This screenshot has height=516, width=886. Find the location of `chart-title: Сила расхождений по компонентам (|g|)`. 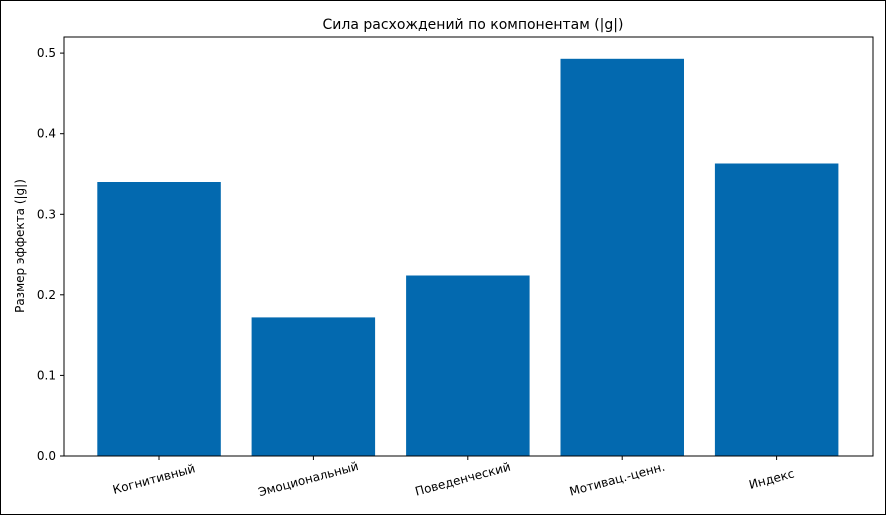

chart-title: Сила расхождений по компонентам (|g|) is located at coordinates (473, 25).